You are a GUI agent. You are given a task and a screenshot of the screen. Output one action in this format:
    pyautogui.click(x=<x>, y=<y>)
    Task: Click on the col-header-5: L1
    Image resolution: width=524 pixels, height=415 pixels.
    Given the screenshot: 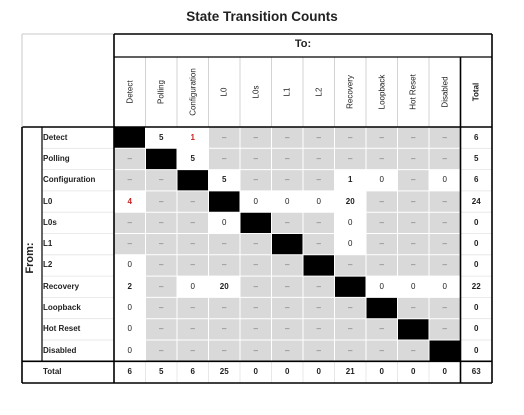 What is the action you would take?
    pyautogui.click(x=287, y=92)
    